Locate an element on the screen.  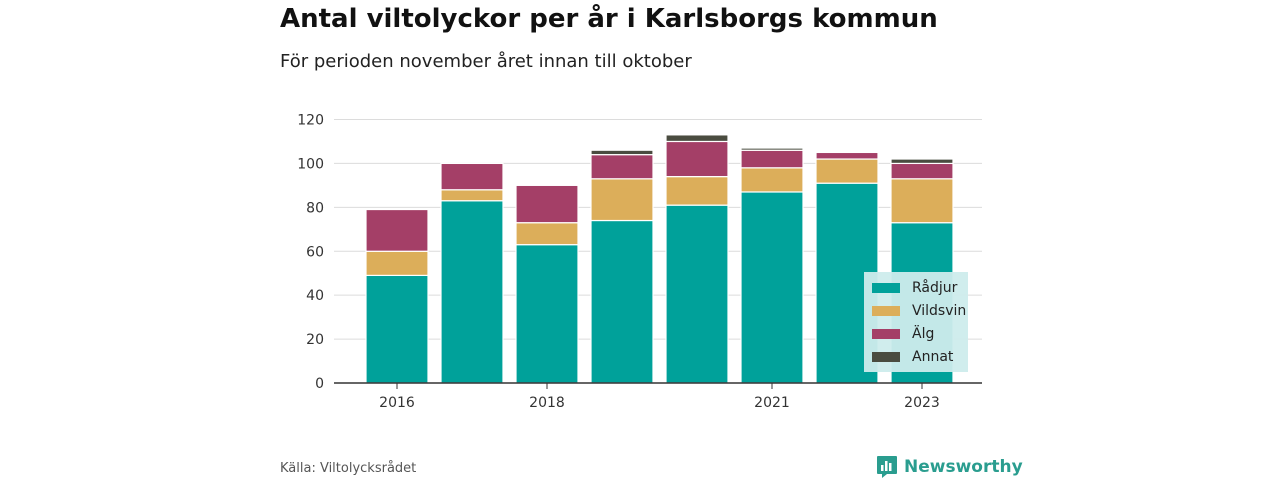
bar-chart-speech-bubble-icon is located at coordinates (887, 467).